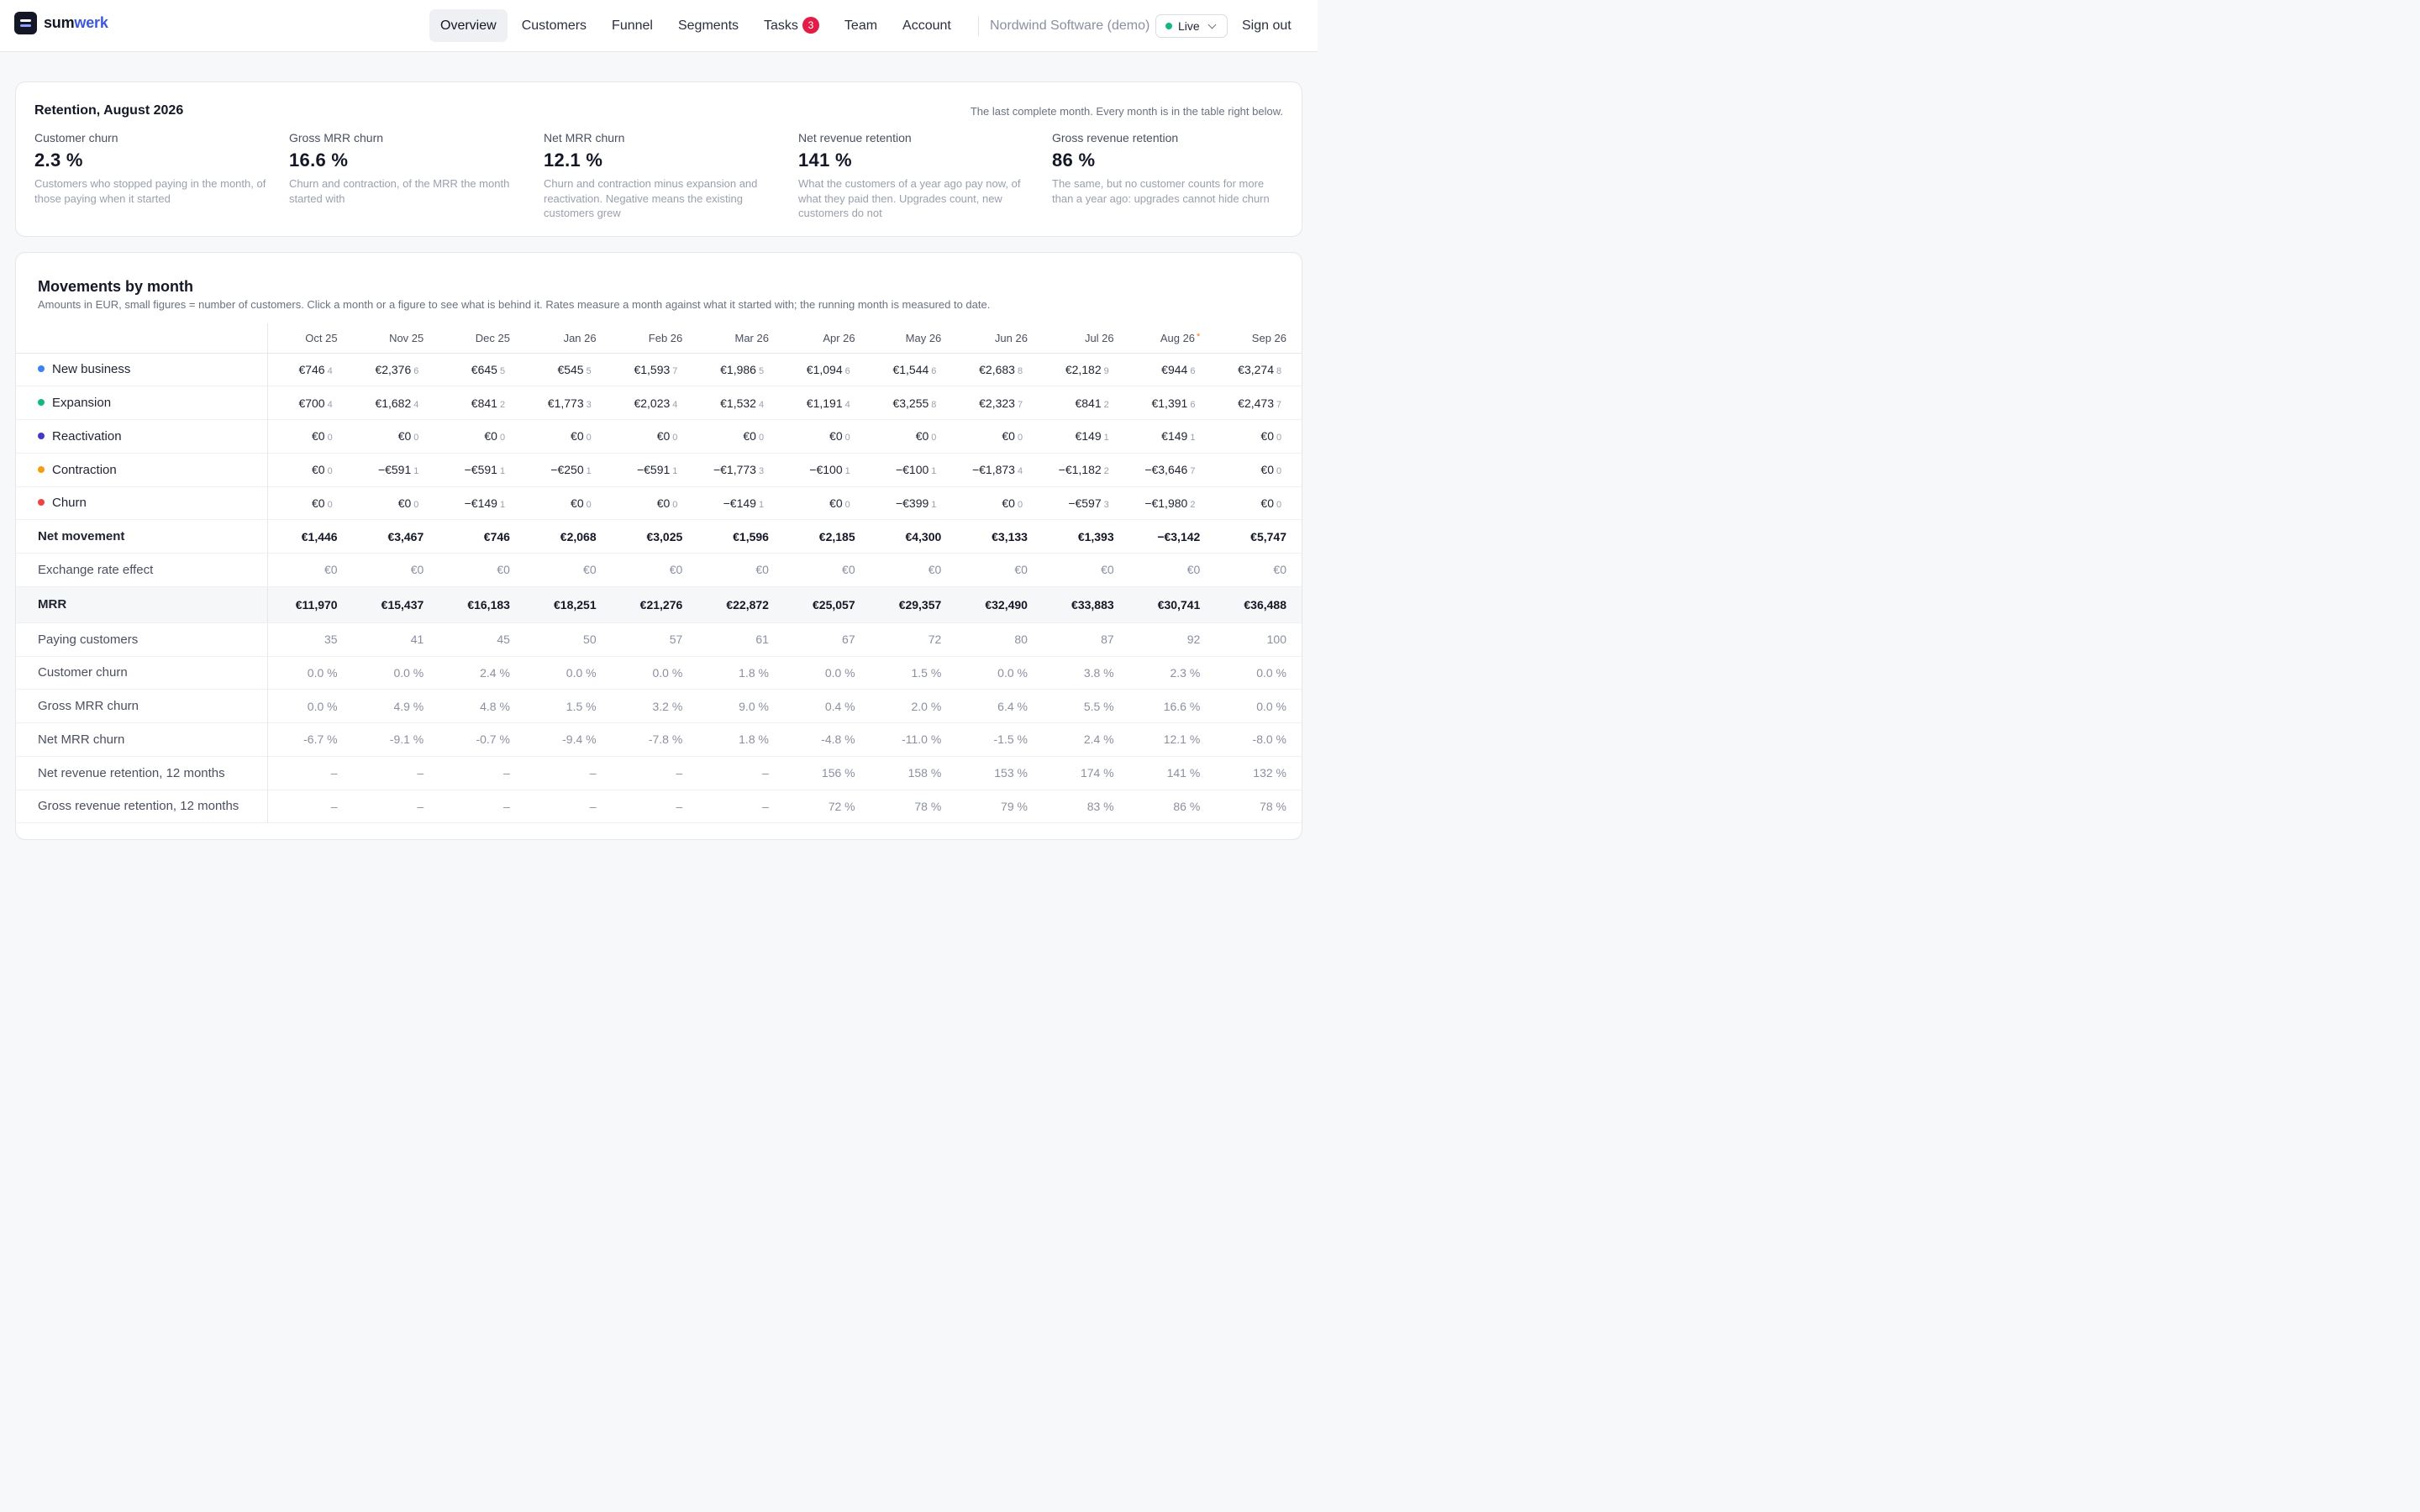  Describe the element at coordinates (915, 403) in the screenshot. I see `movement-cell: €3,255 8` at that location.